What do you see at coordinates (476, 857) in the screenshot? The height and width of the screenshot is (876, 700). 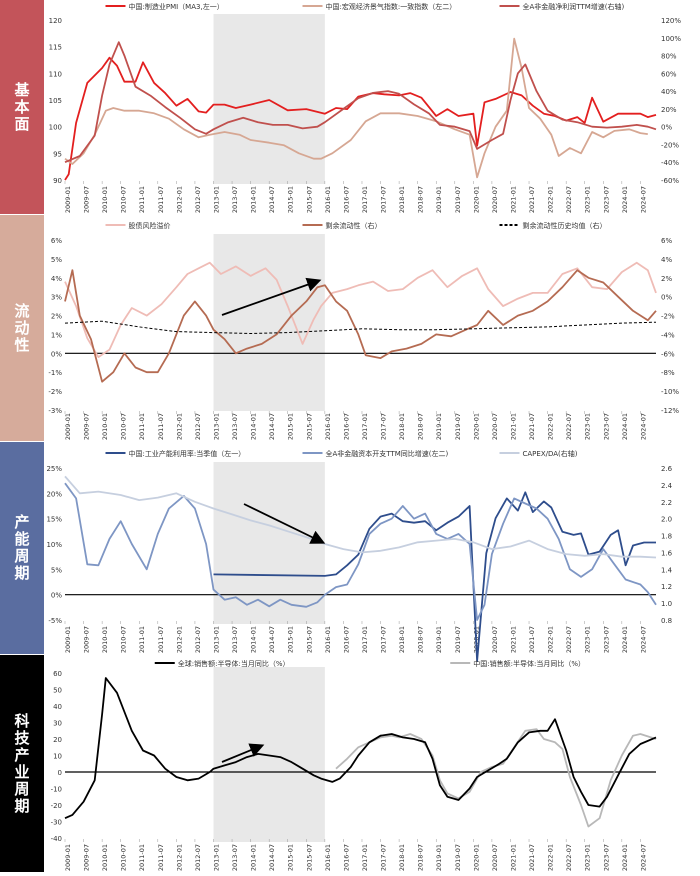 I see `x-tick-label: 2020-01` at bounding box center [476, 857].